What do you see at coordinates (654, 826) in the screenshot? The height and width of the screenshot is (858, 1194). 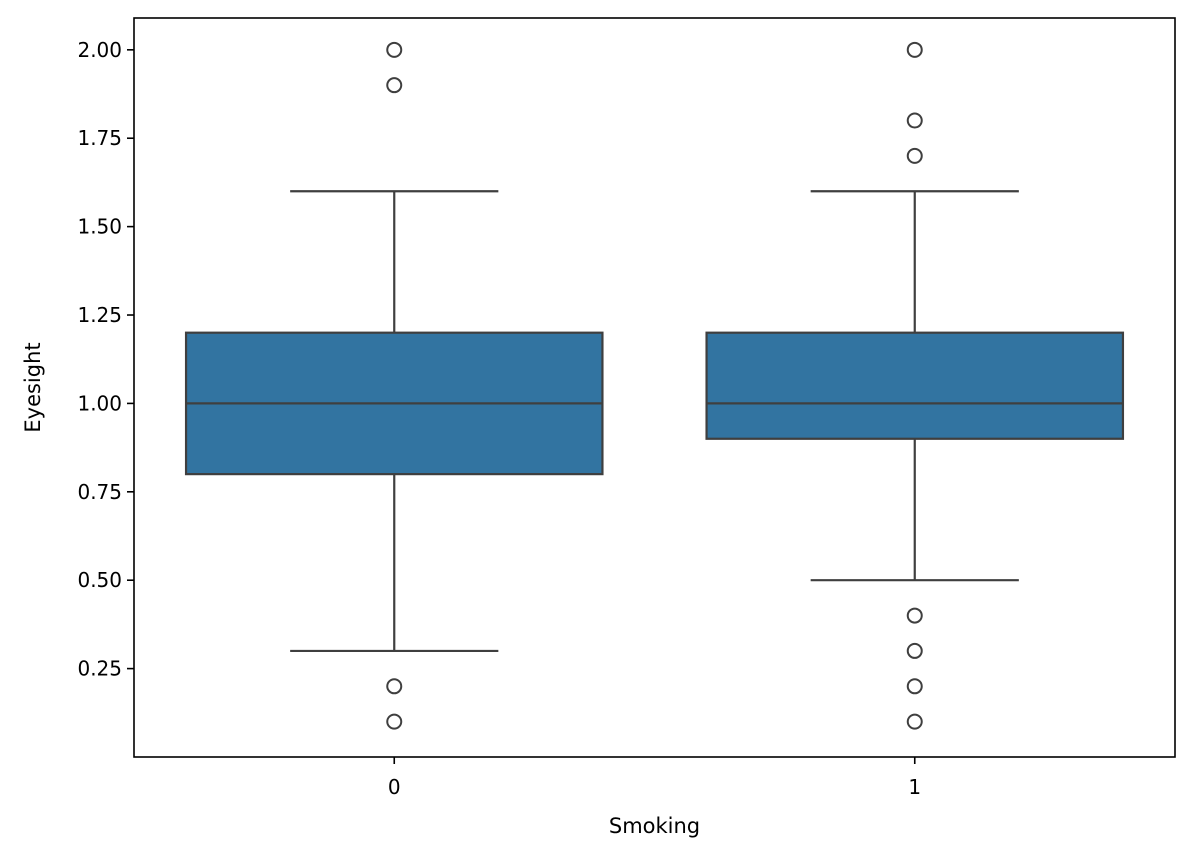 I see `x-axis-label: Smoking` at bounding box center [654, 826].